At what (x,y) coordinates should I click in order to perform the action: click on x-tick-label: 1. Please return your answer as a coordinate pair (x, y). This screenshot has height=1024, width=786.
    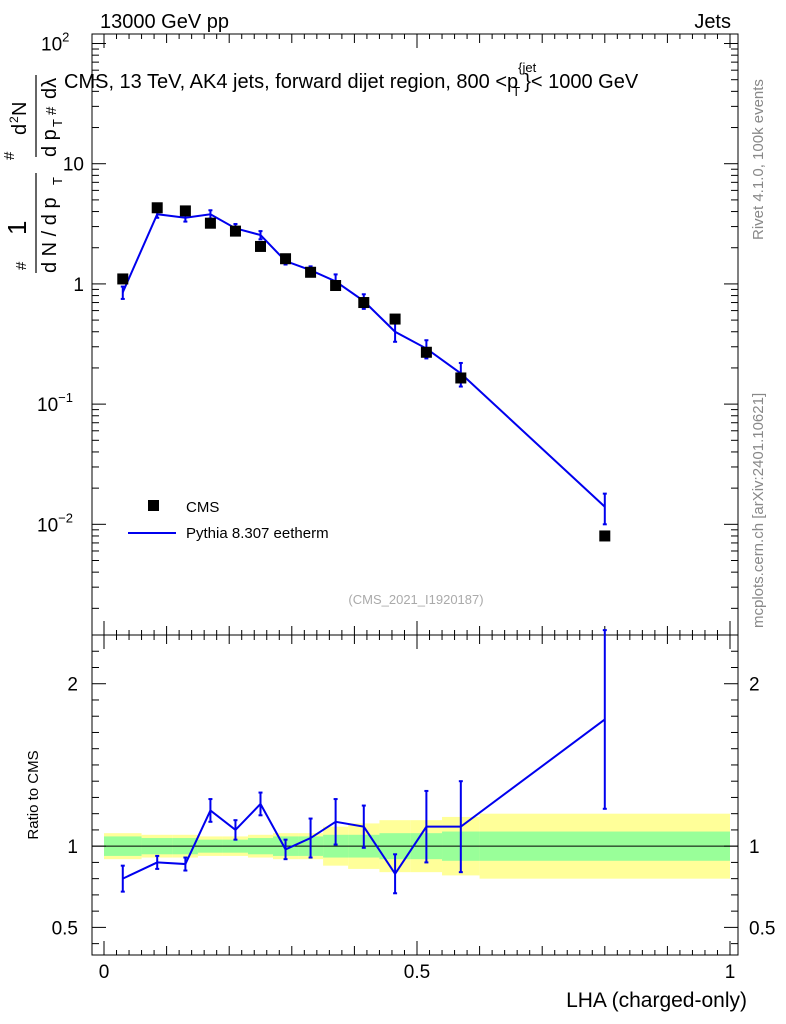
    Looking at the image, I should click on (730, 972).